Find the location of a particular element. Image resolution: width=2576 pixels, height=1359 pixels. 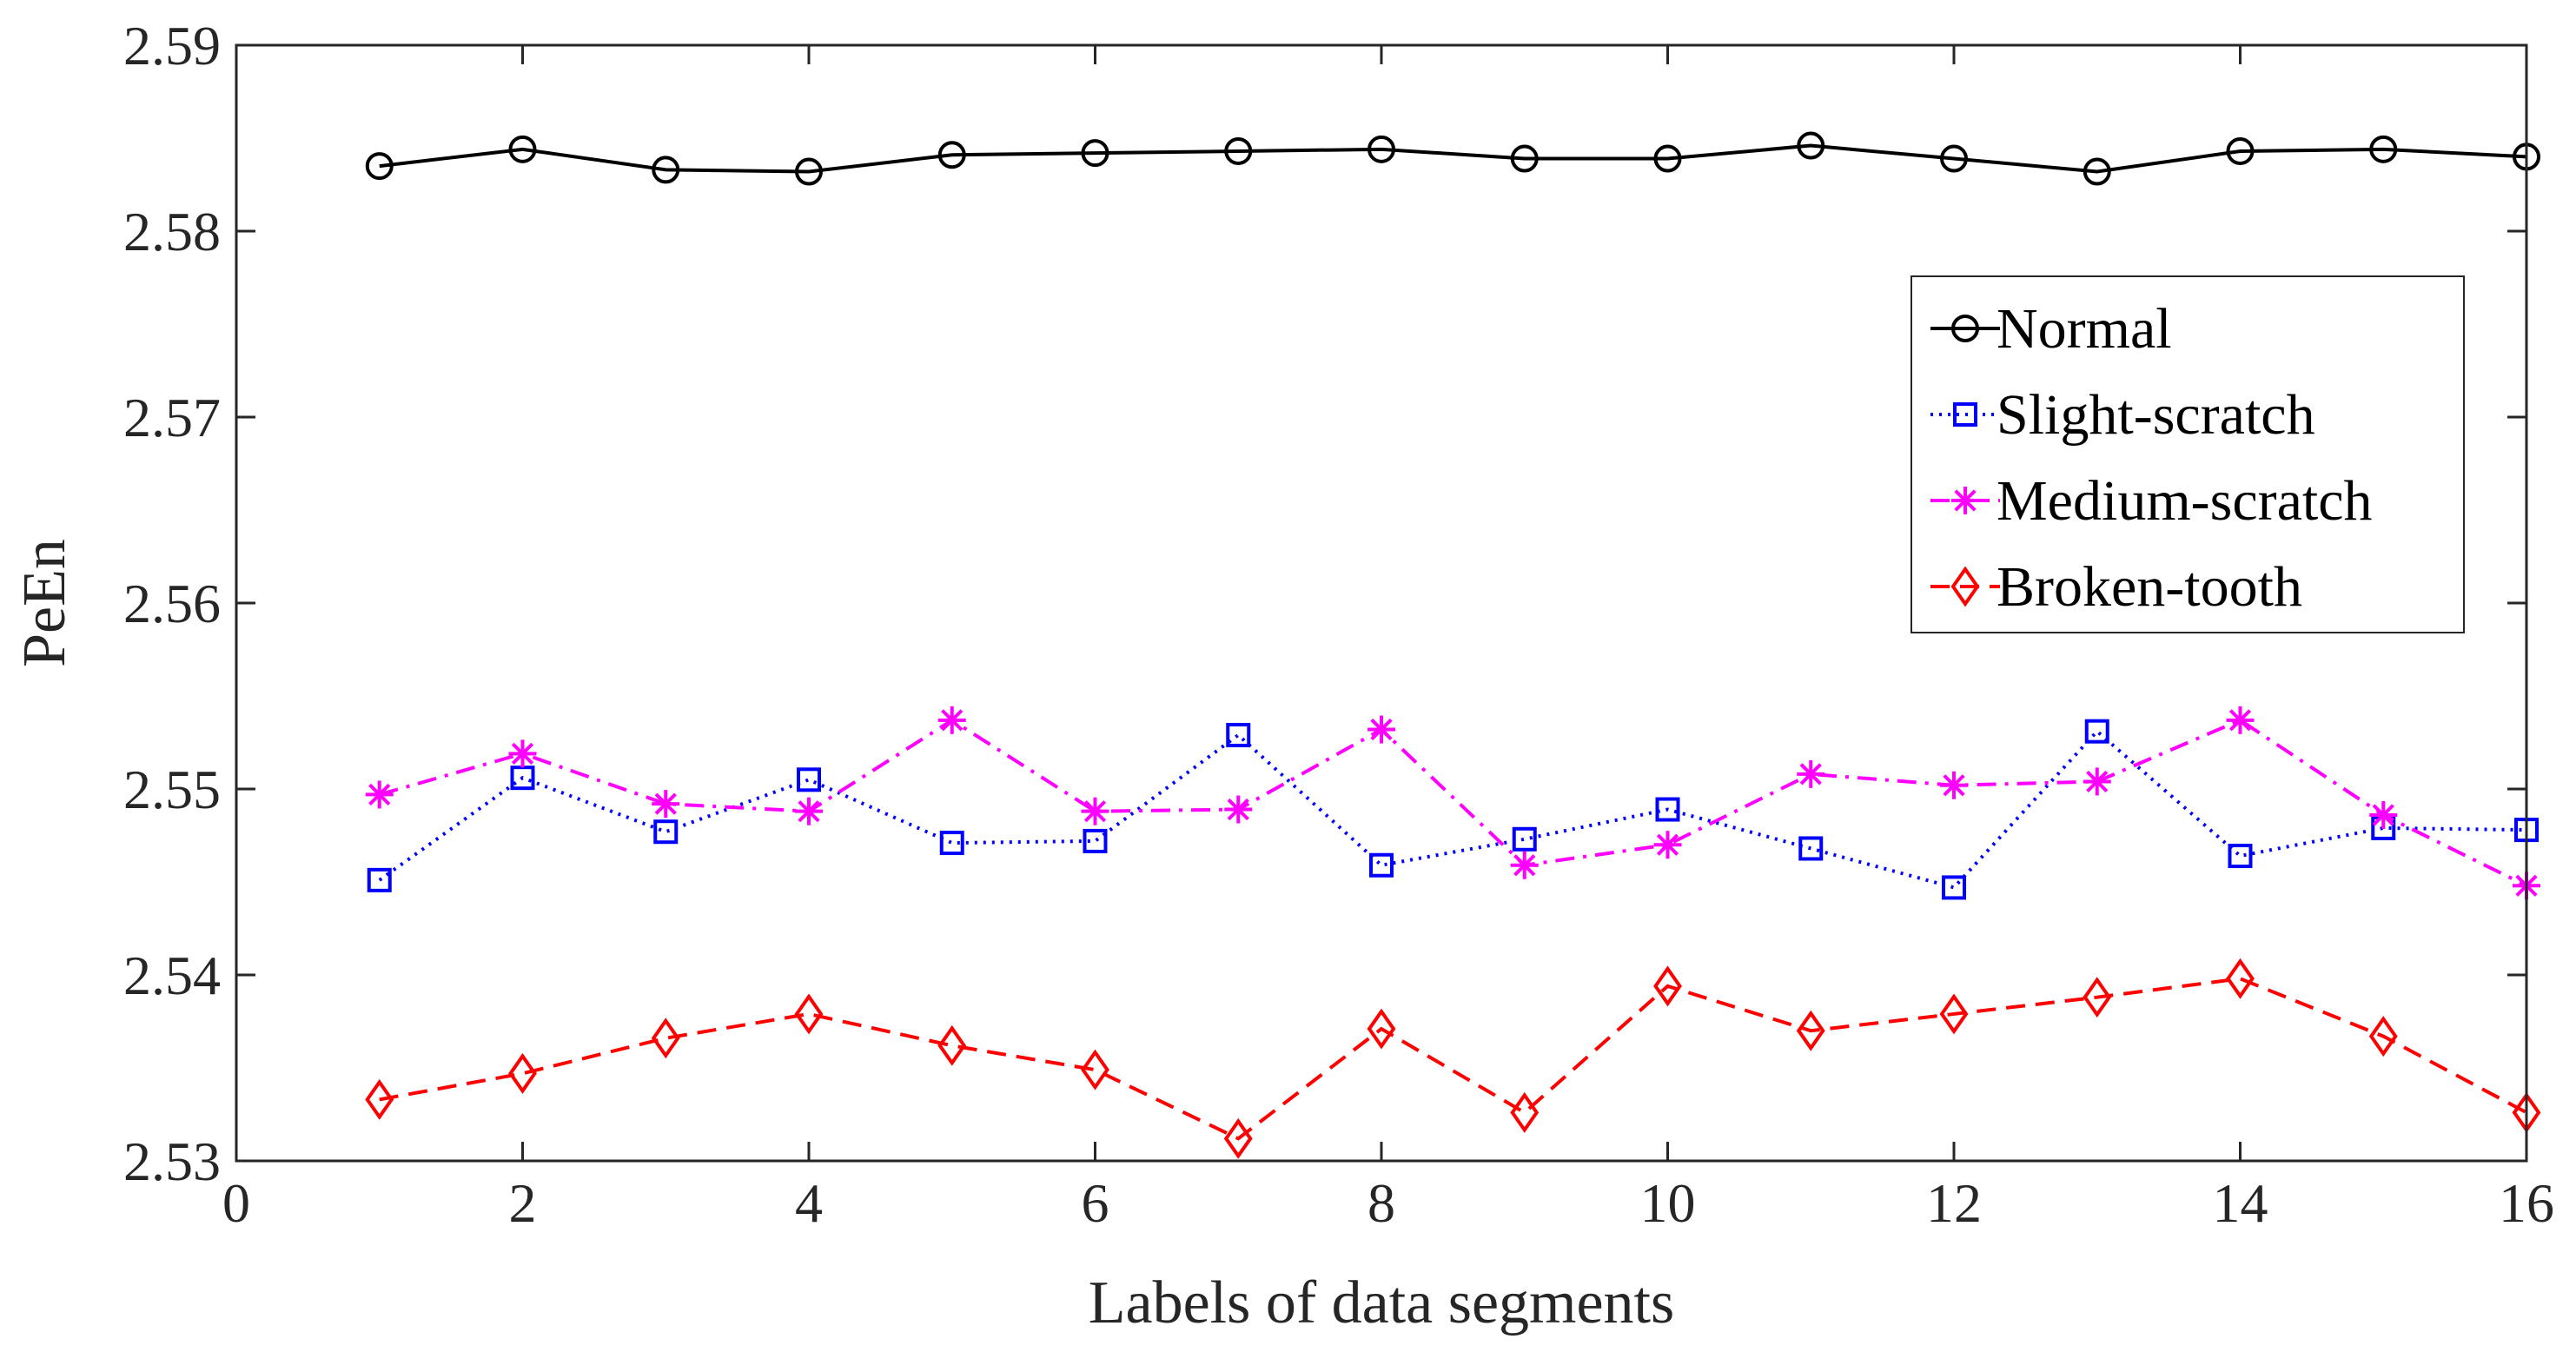

x-tick-label: 16 is located at coordinates (2526, 1203).